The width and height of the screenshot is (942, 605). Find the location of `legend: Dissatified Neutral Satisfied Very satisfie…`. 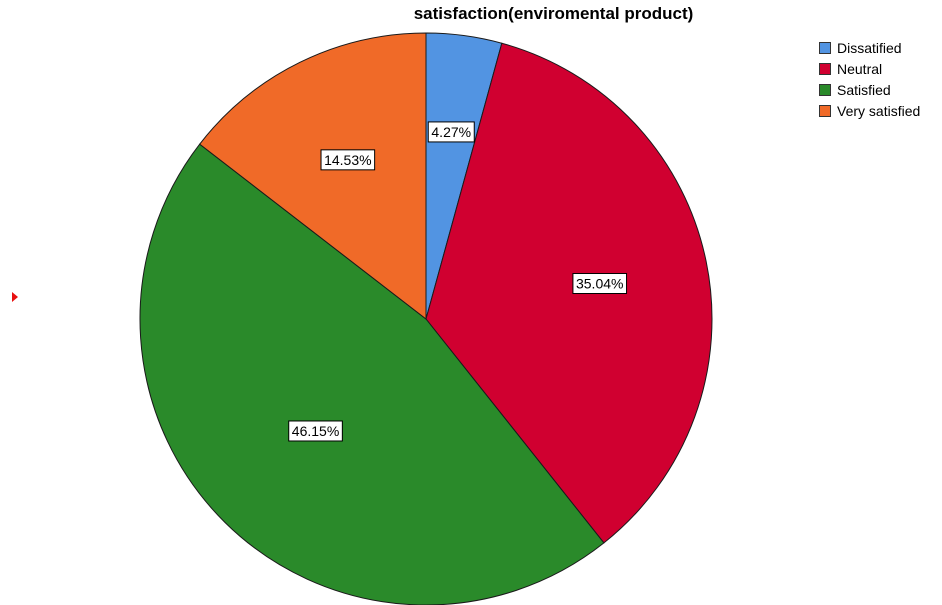

legend: Dissatified Neutral Satisfied Very satisfie… is located at coordinates (869, 79).